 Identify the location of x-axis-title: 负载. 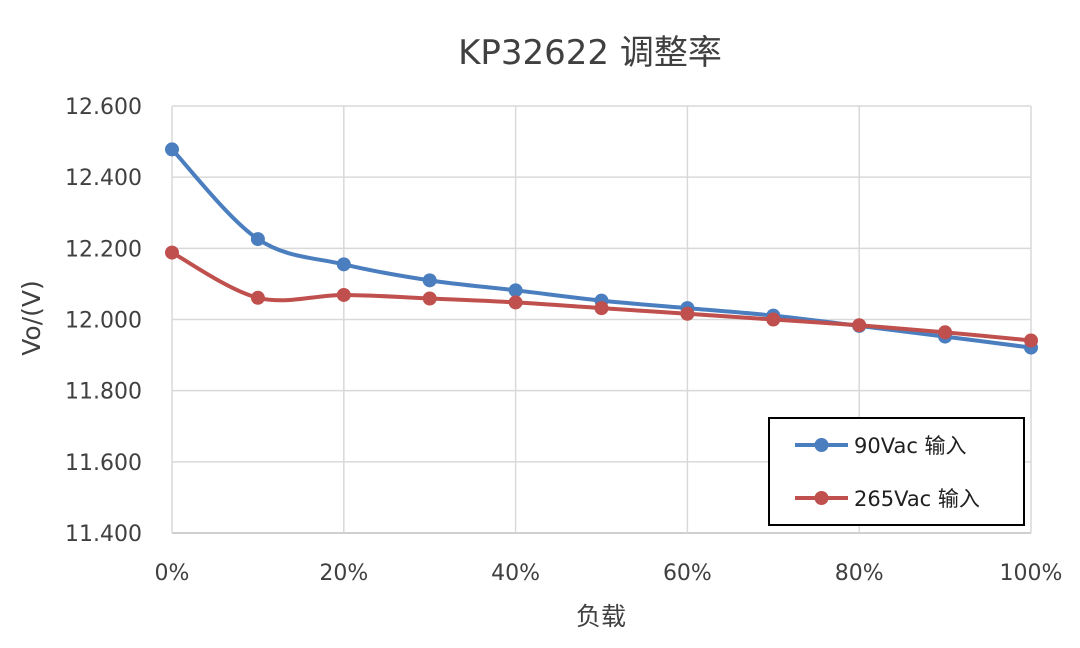
(601, 616).